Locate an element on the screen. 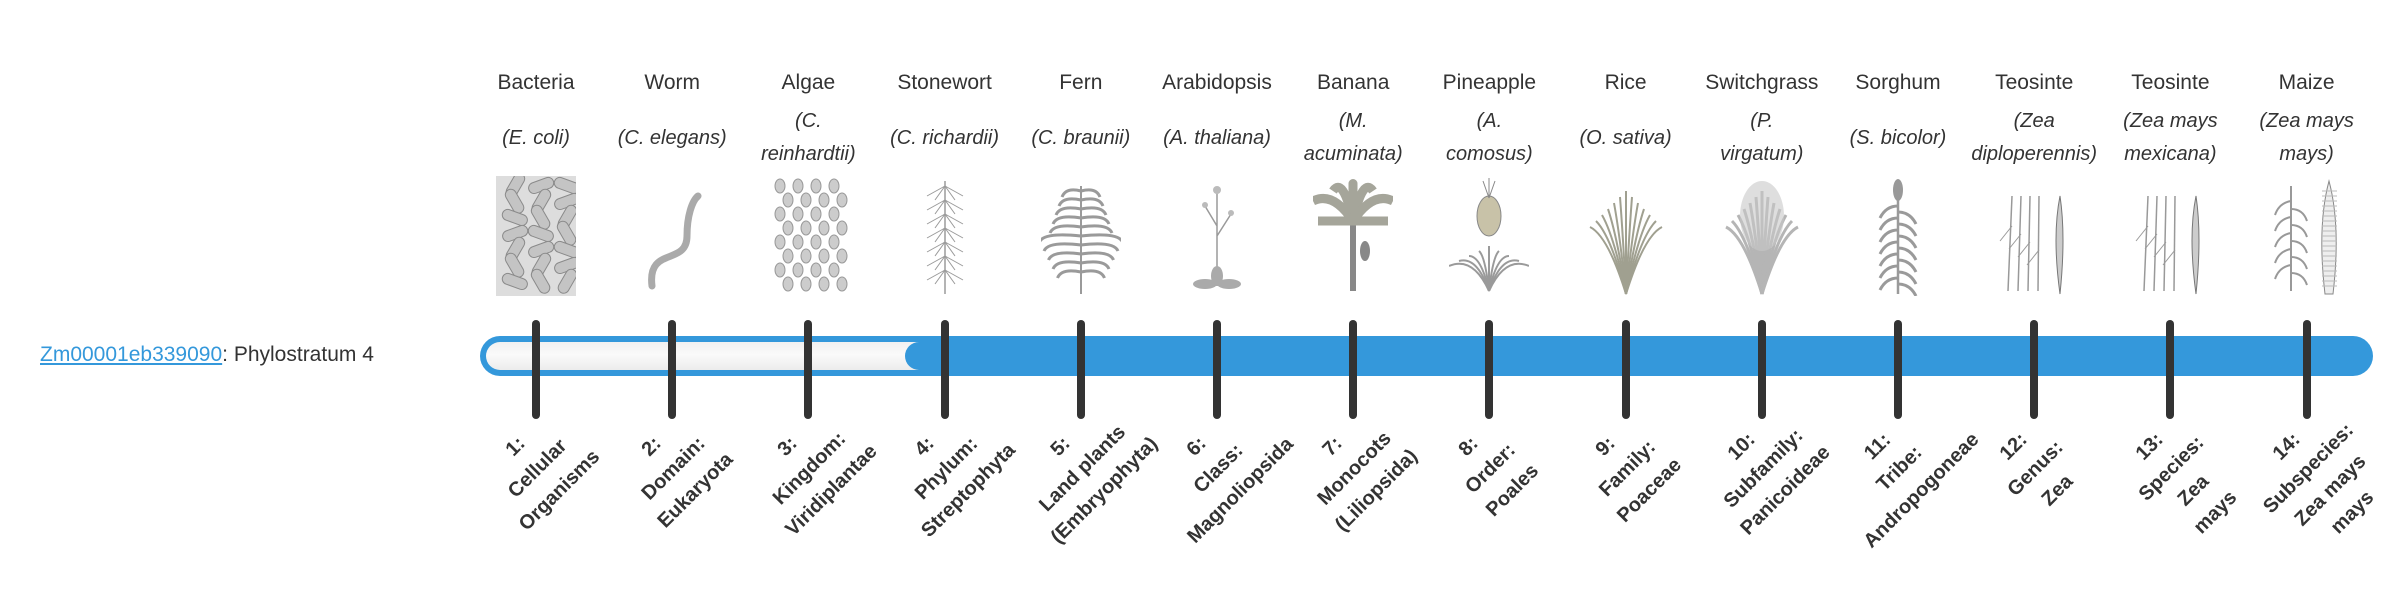 The width and height of the screenshot is (2400, 594). organism-common-name: Switchgrass is located at coordinates (1762, 82).